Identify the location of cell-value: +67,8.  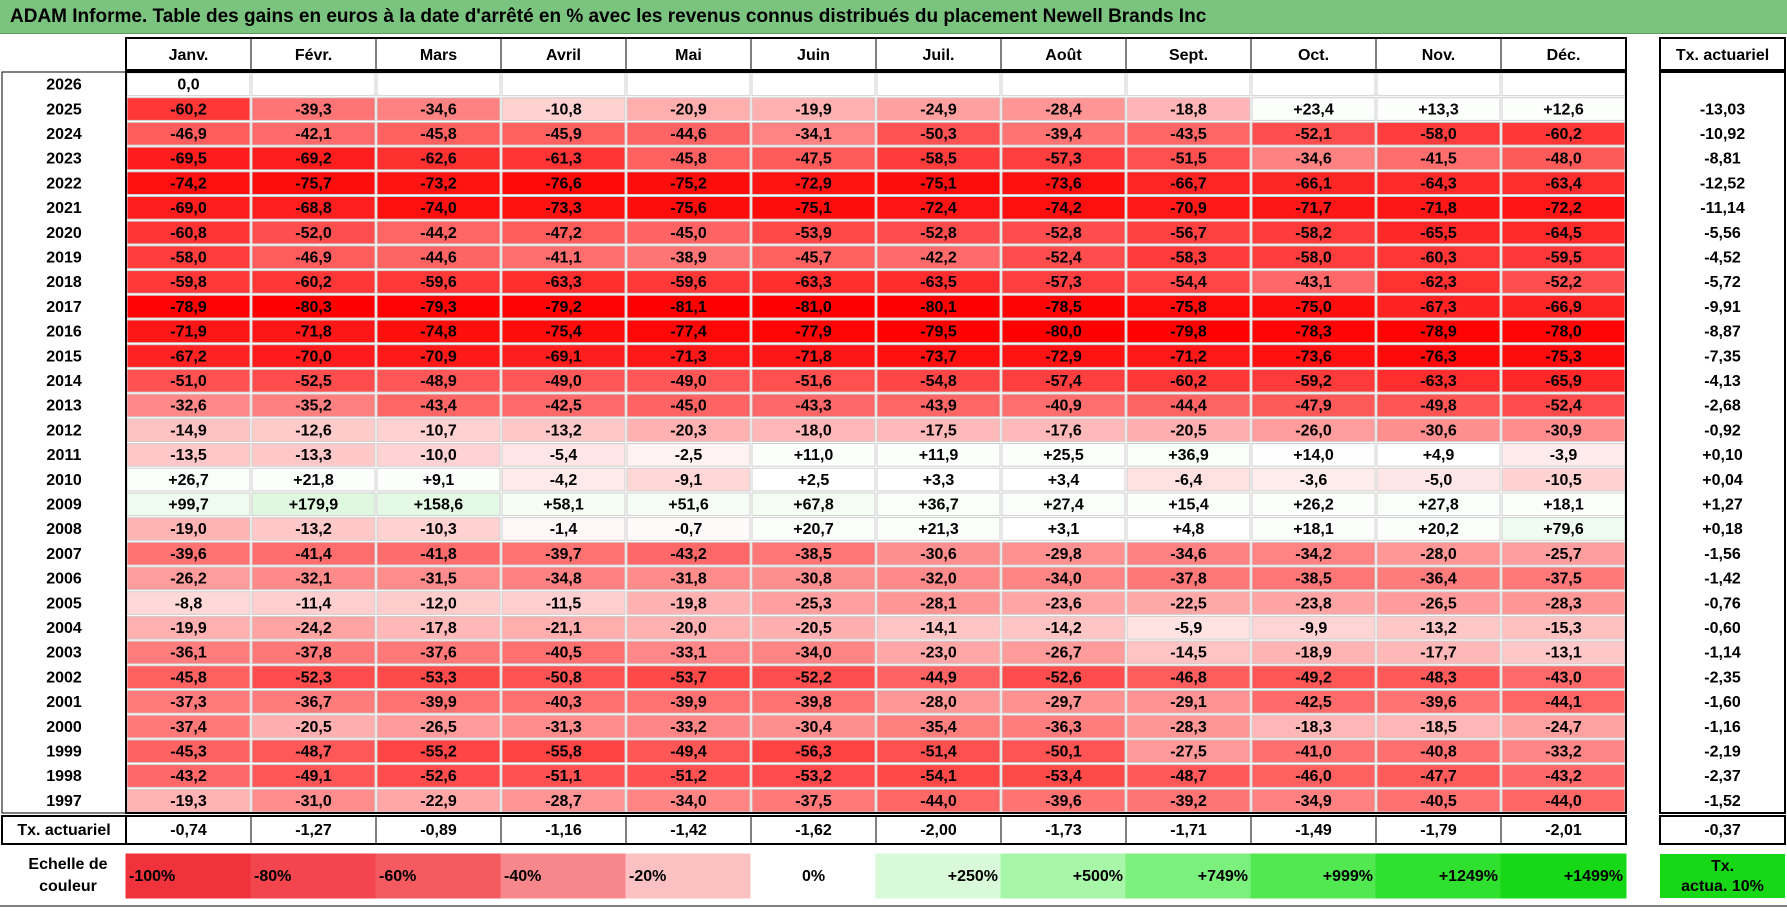
(813, 504).